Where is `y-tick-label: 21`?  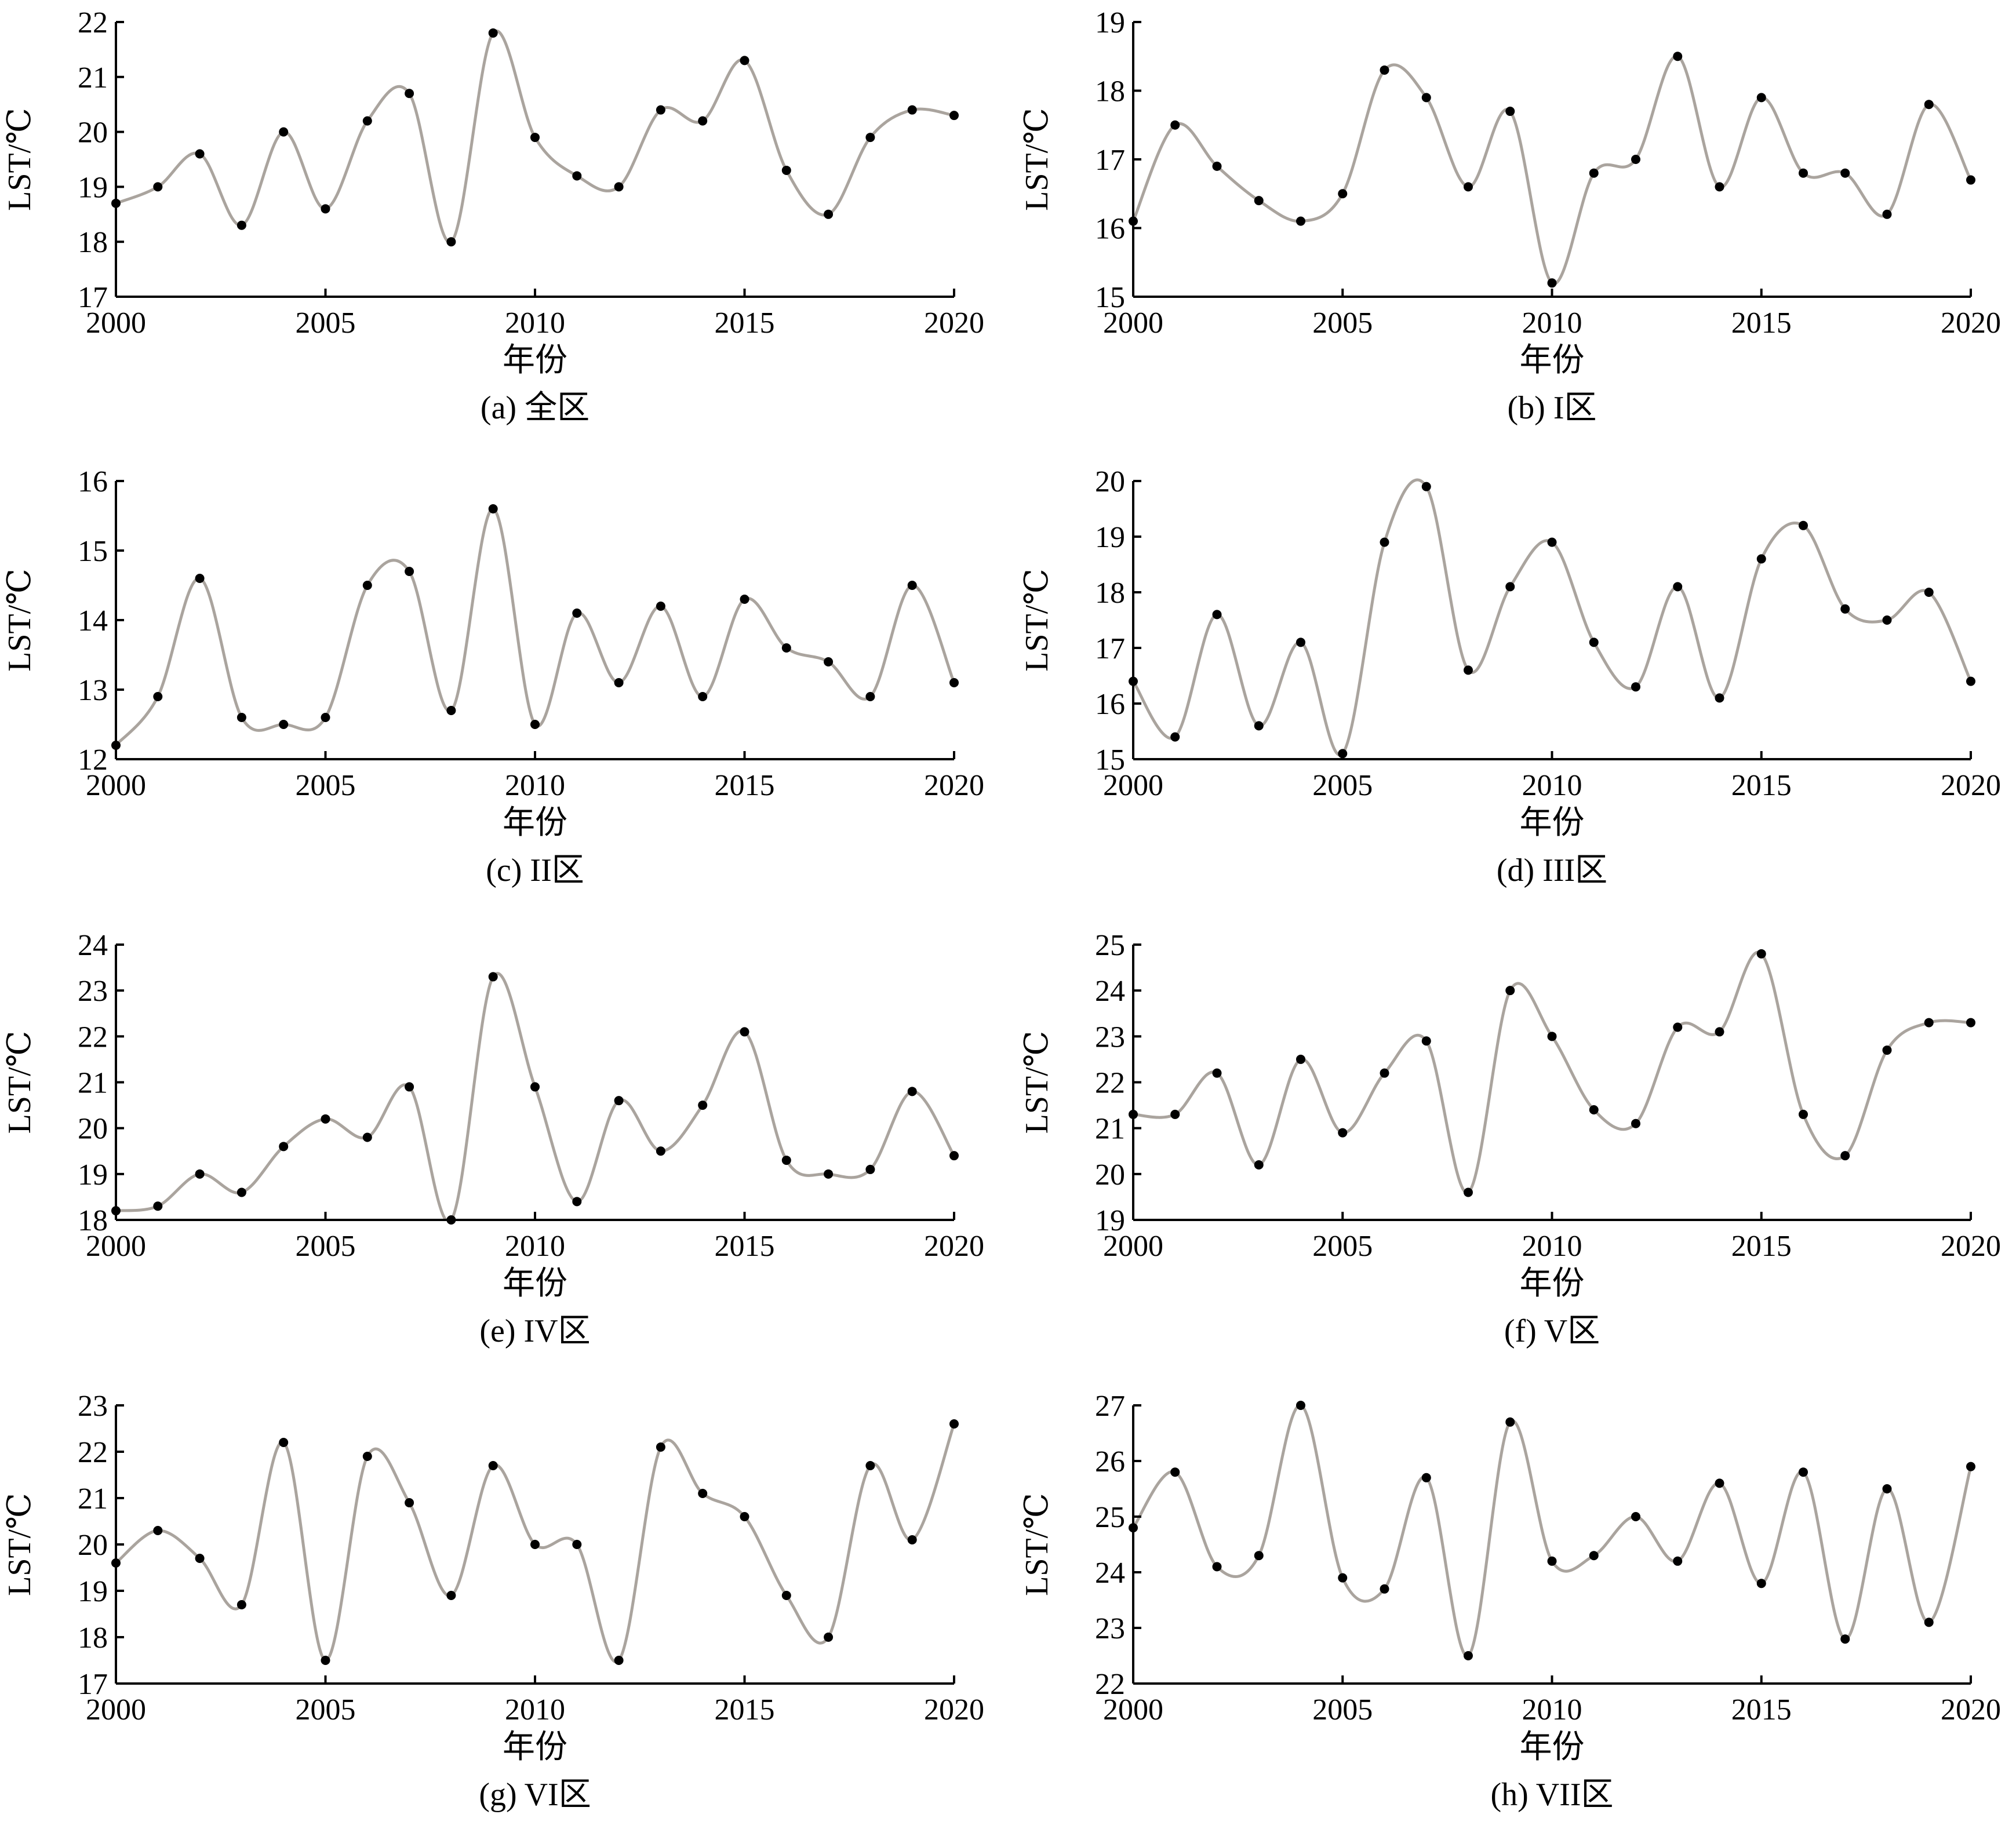 y-tick-label: 21 is located at coordinates (1110, 1129).